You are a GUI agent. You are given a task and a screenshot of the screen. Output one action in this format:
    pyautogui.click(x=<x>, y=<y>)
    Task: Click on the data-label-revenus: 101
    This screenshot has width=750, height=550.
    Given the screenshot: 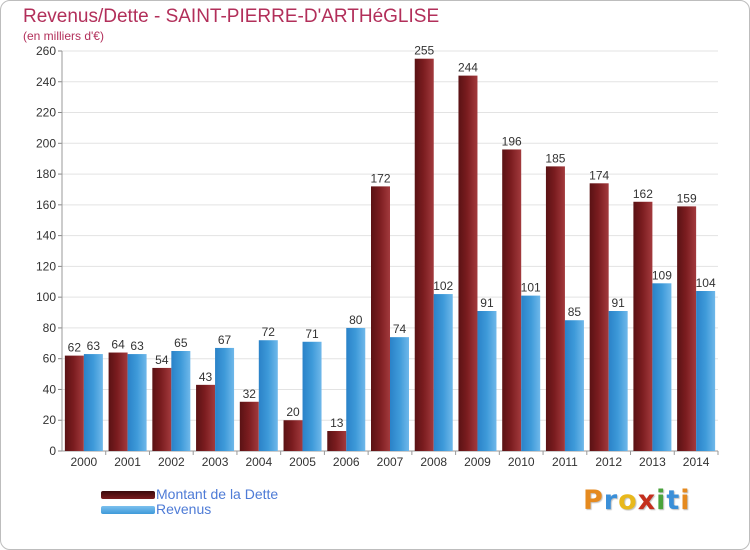 What is the action you would take?
    pyautogui.click(x=531, y=288)
    